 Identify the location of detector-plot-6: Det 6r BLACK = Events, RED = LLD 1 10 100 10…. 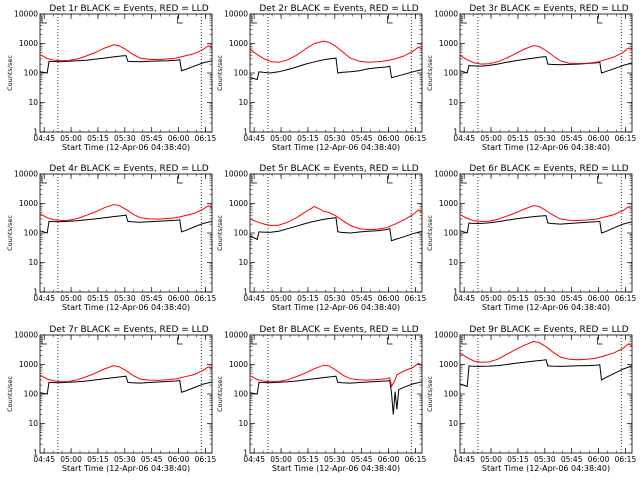
(531, 238).